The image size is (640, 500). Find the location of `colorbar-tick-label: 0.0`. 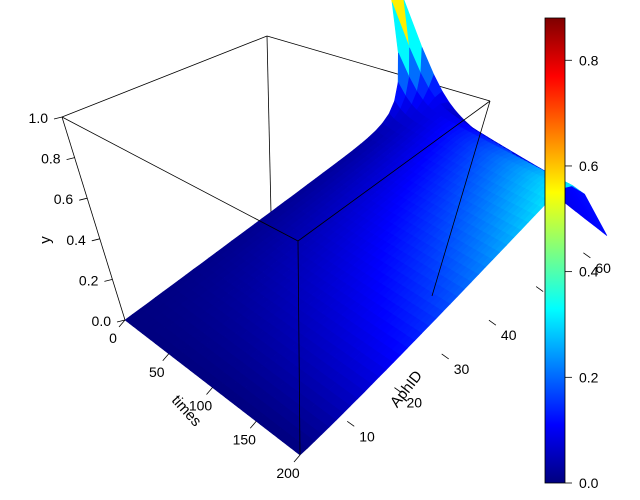

colorbar-tick-label: 0.0 is located at coordinates (589, 483).